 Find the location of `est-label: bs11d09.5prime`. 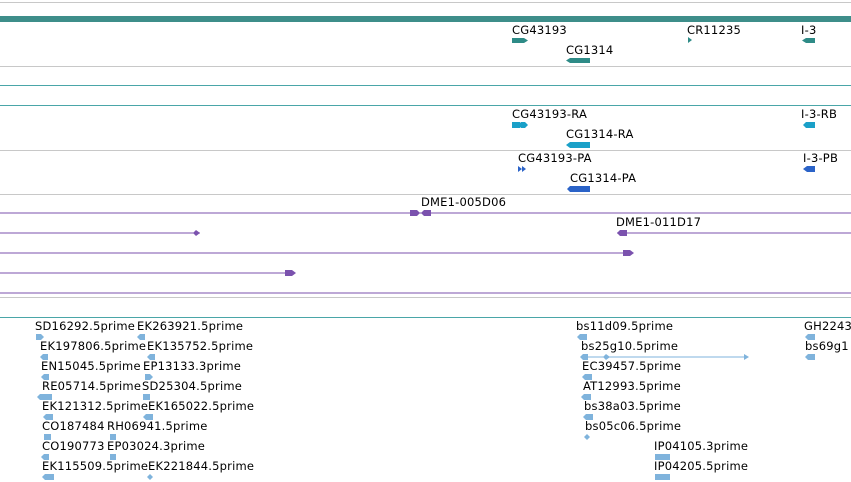

est-label: bs11d09.5prime is located at coordinates (625, 326).